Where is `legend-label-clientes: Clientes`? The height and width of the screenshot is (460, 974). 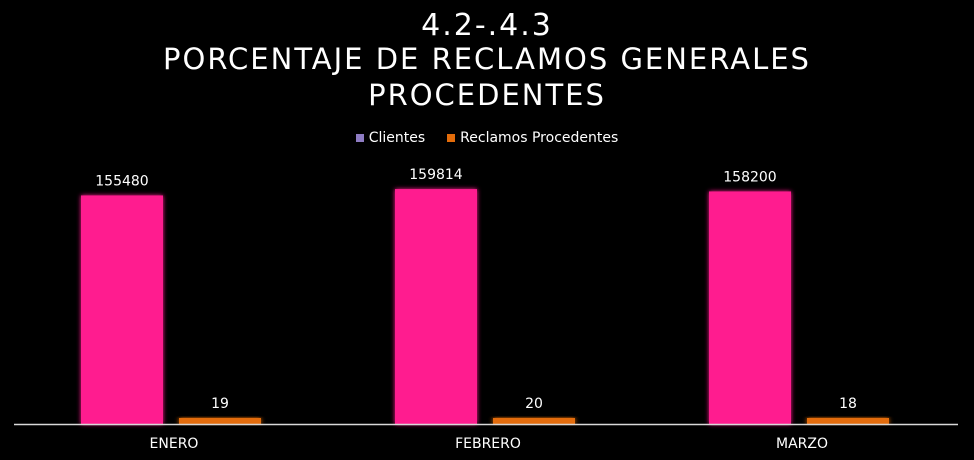 legend-label-clientes: Clientes is located at coordinates (397, 138).